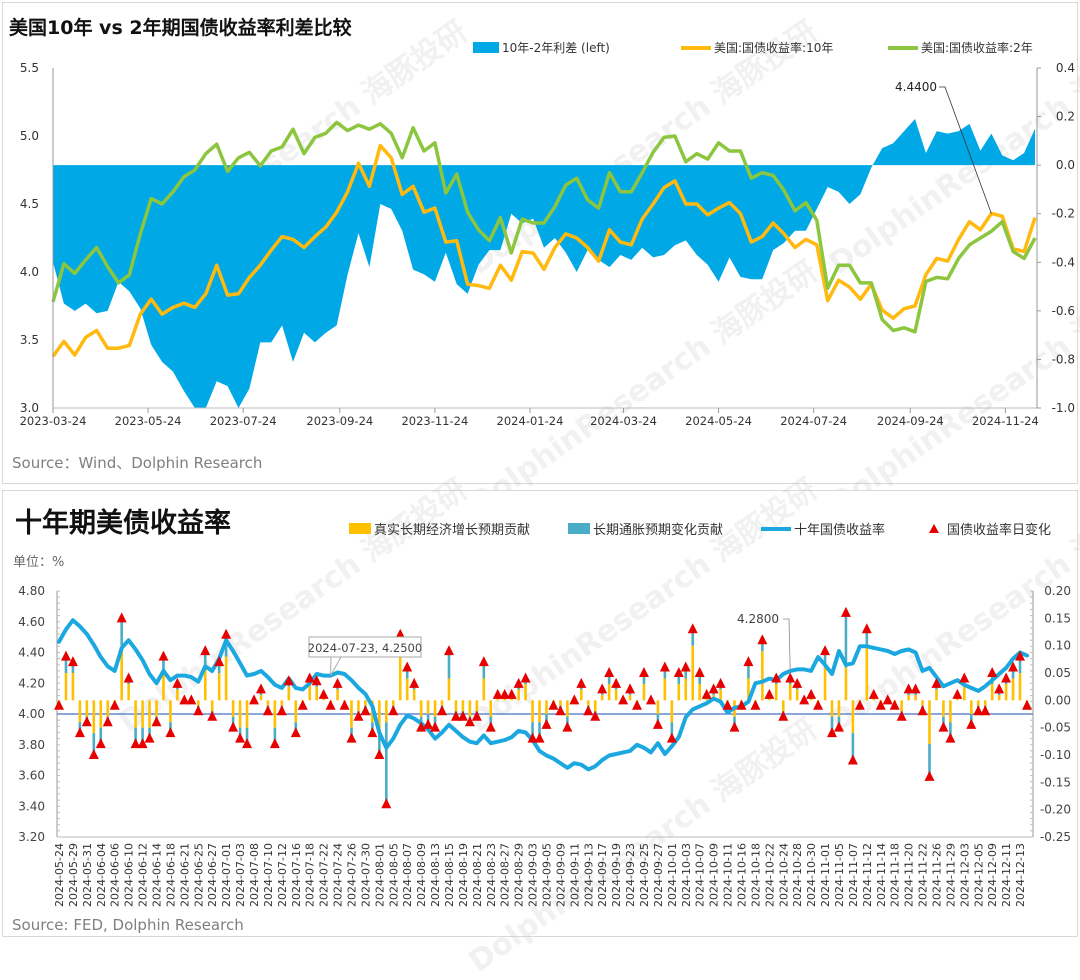  Describe the element at coordinates (950, 875) in the screenshot. I see `x-tick-label: 2024-11-29` at that location.